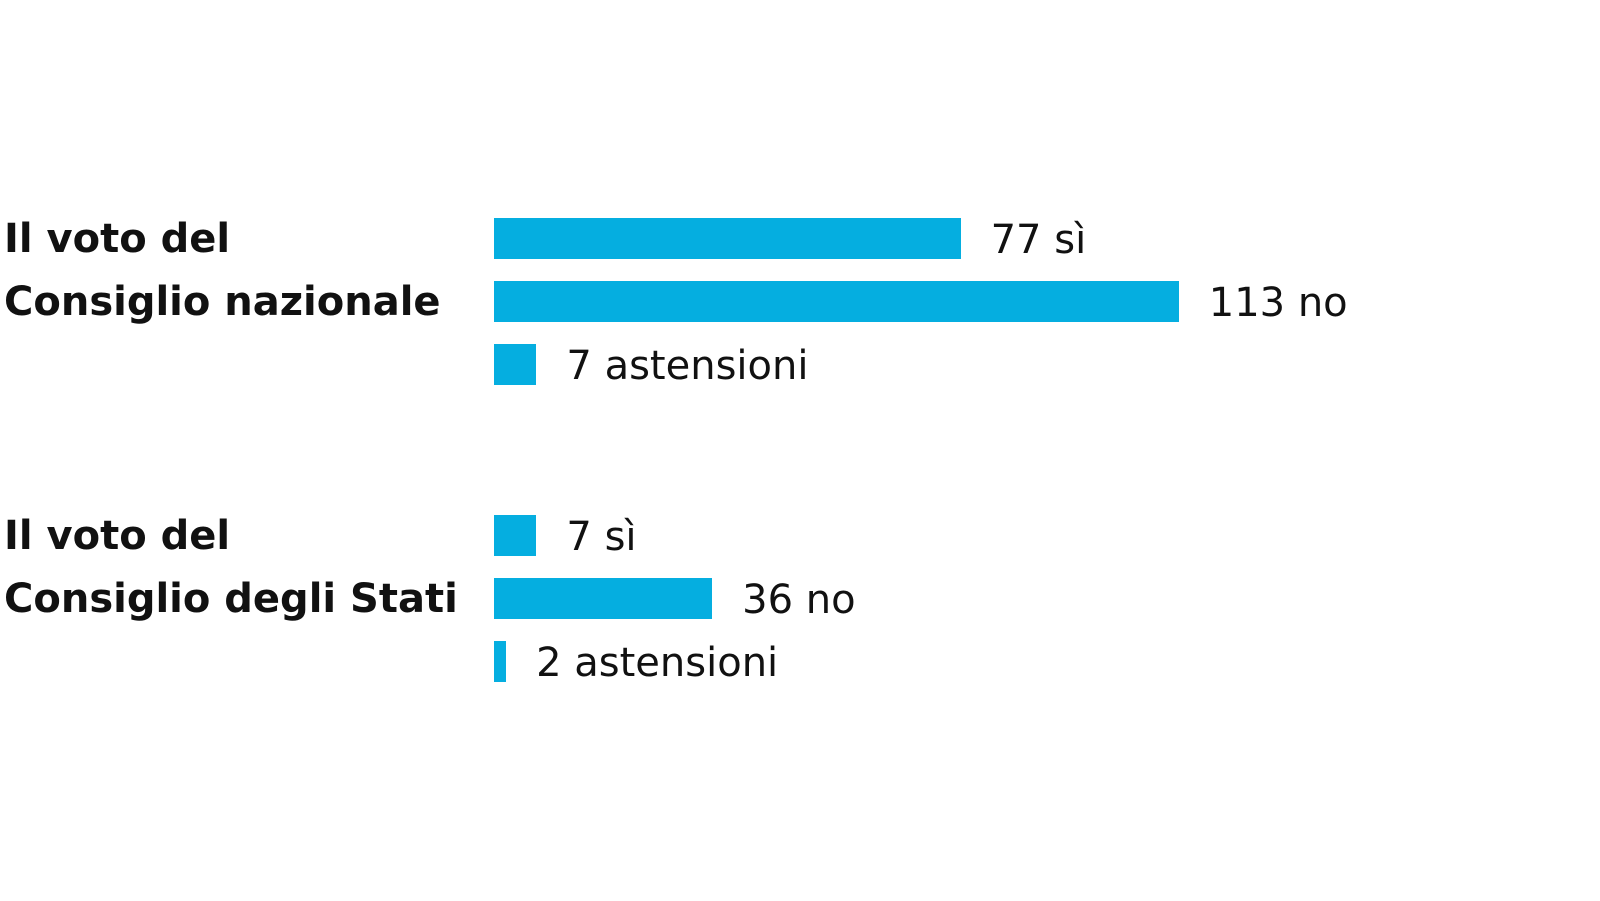 The width and height of the screenshot is (1600, 901). Describe the element at coordinates (1278, 303) in the screenshot. I see `value-label: 113 no` at that location.